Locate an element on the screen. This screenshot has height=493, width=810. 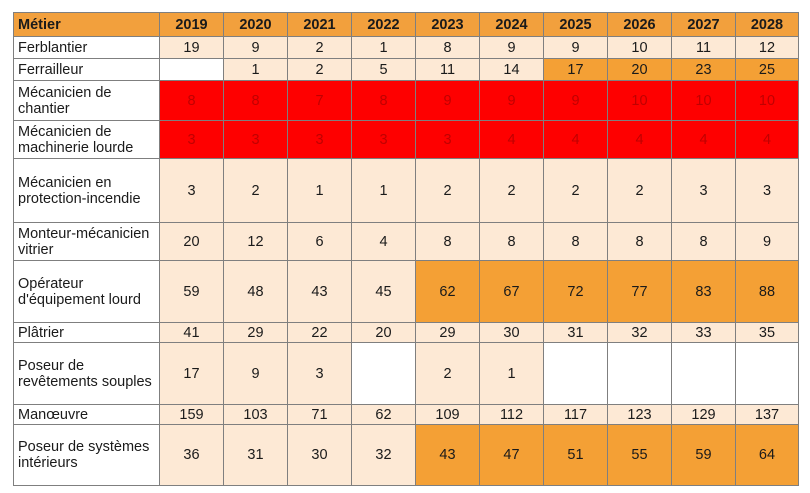
header-year: 2028 is located at coordinates (767, 24).